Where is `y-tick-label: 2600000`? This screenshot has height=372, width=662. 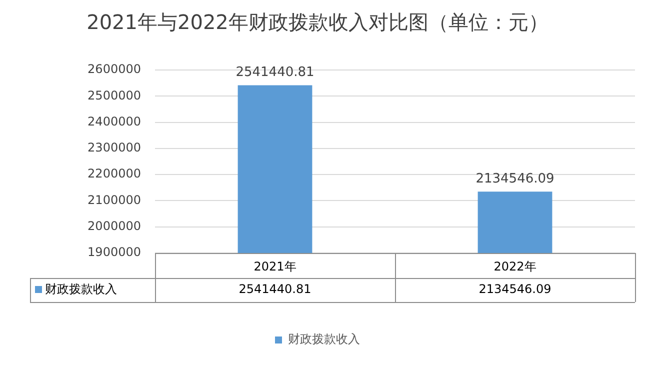 y-tick-label: 2600000 is located at coordinates (114, 69).